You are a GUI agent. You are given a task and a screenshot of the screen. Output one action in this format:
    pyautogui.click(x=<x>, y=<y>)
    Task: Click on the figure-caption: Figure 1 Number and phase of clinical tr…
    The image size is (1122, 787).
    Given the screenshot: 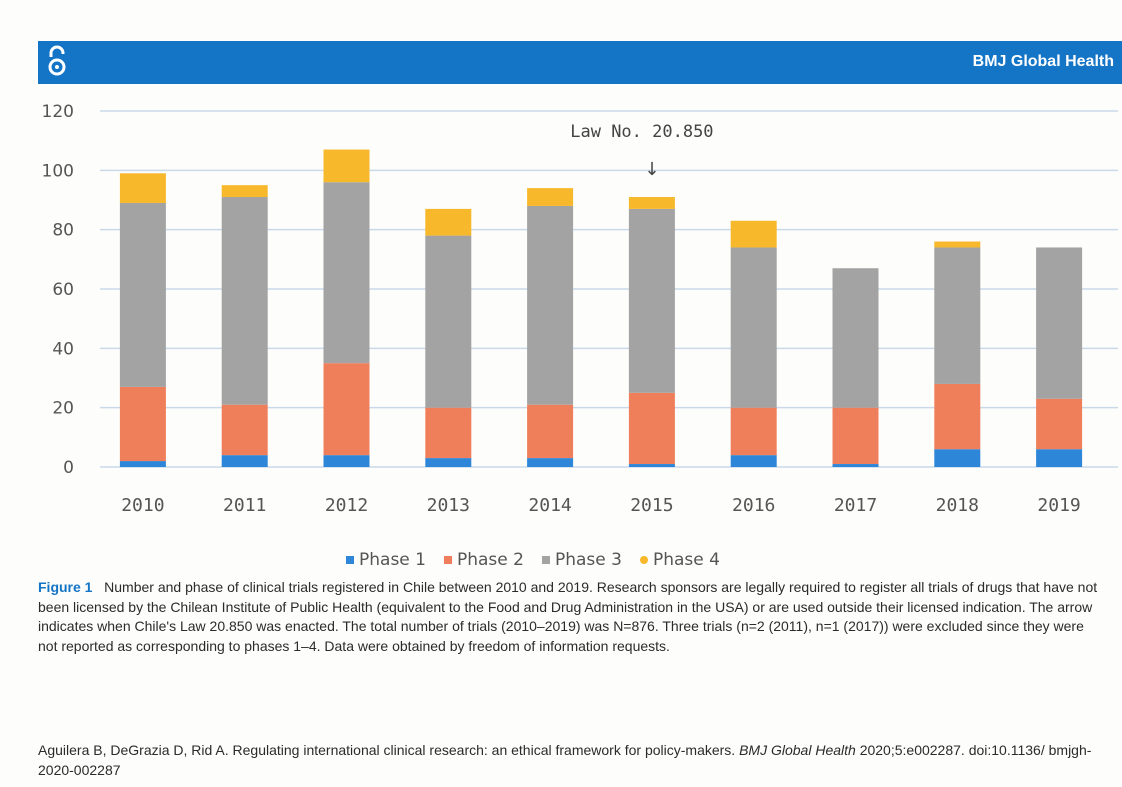 What is the action you would take?
    pyautogui.click(x=568, y=617)
    